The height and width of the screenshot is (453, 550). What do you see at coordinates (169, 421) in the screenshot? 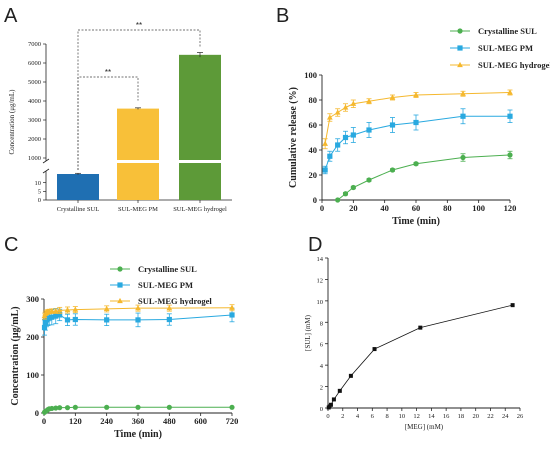
I see `x-tick-label: 480` at bounding box center [169, 421].